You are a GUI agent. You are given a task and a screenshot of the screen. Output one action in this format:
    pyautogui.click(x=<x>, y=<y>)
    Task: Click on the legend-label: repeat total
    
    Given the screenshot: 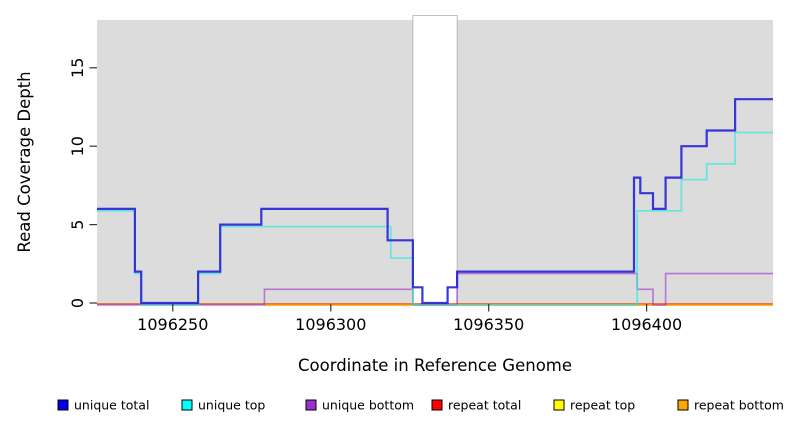 What is the action you would take?
    pyautogui.click(x=484, y=405)
    